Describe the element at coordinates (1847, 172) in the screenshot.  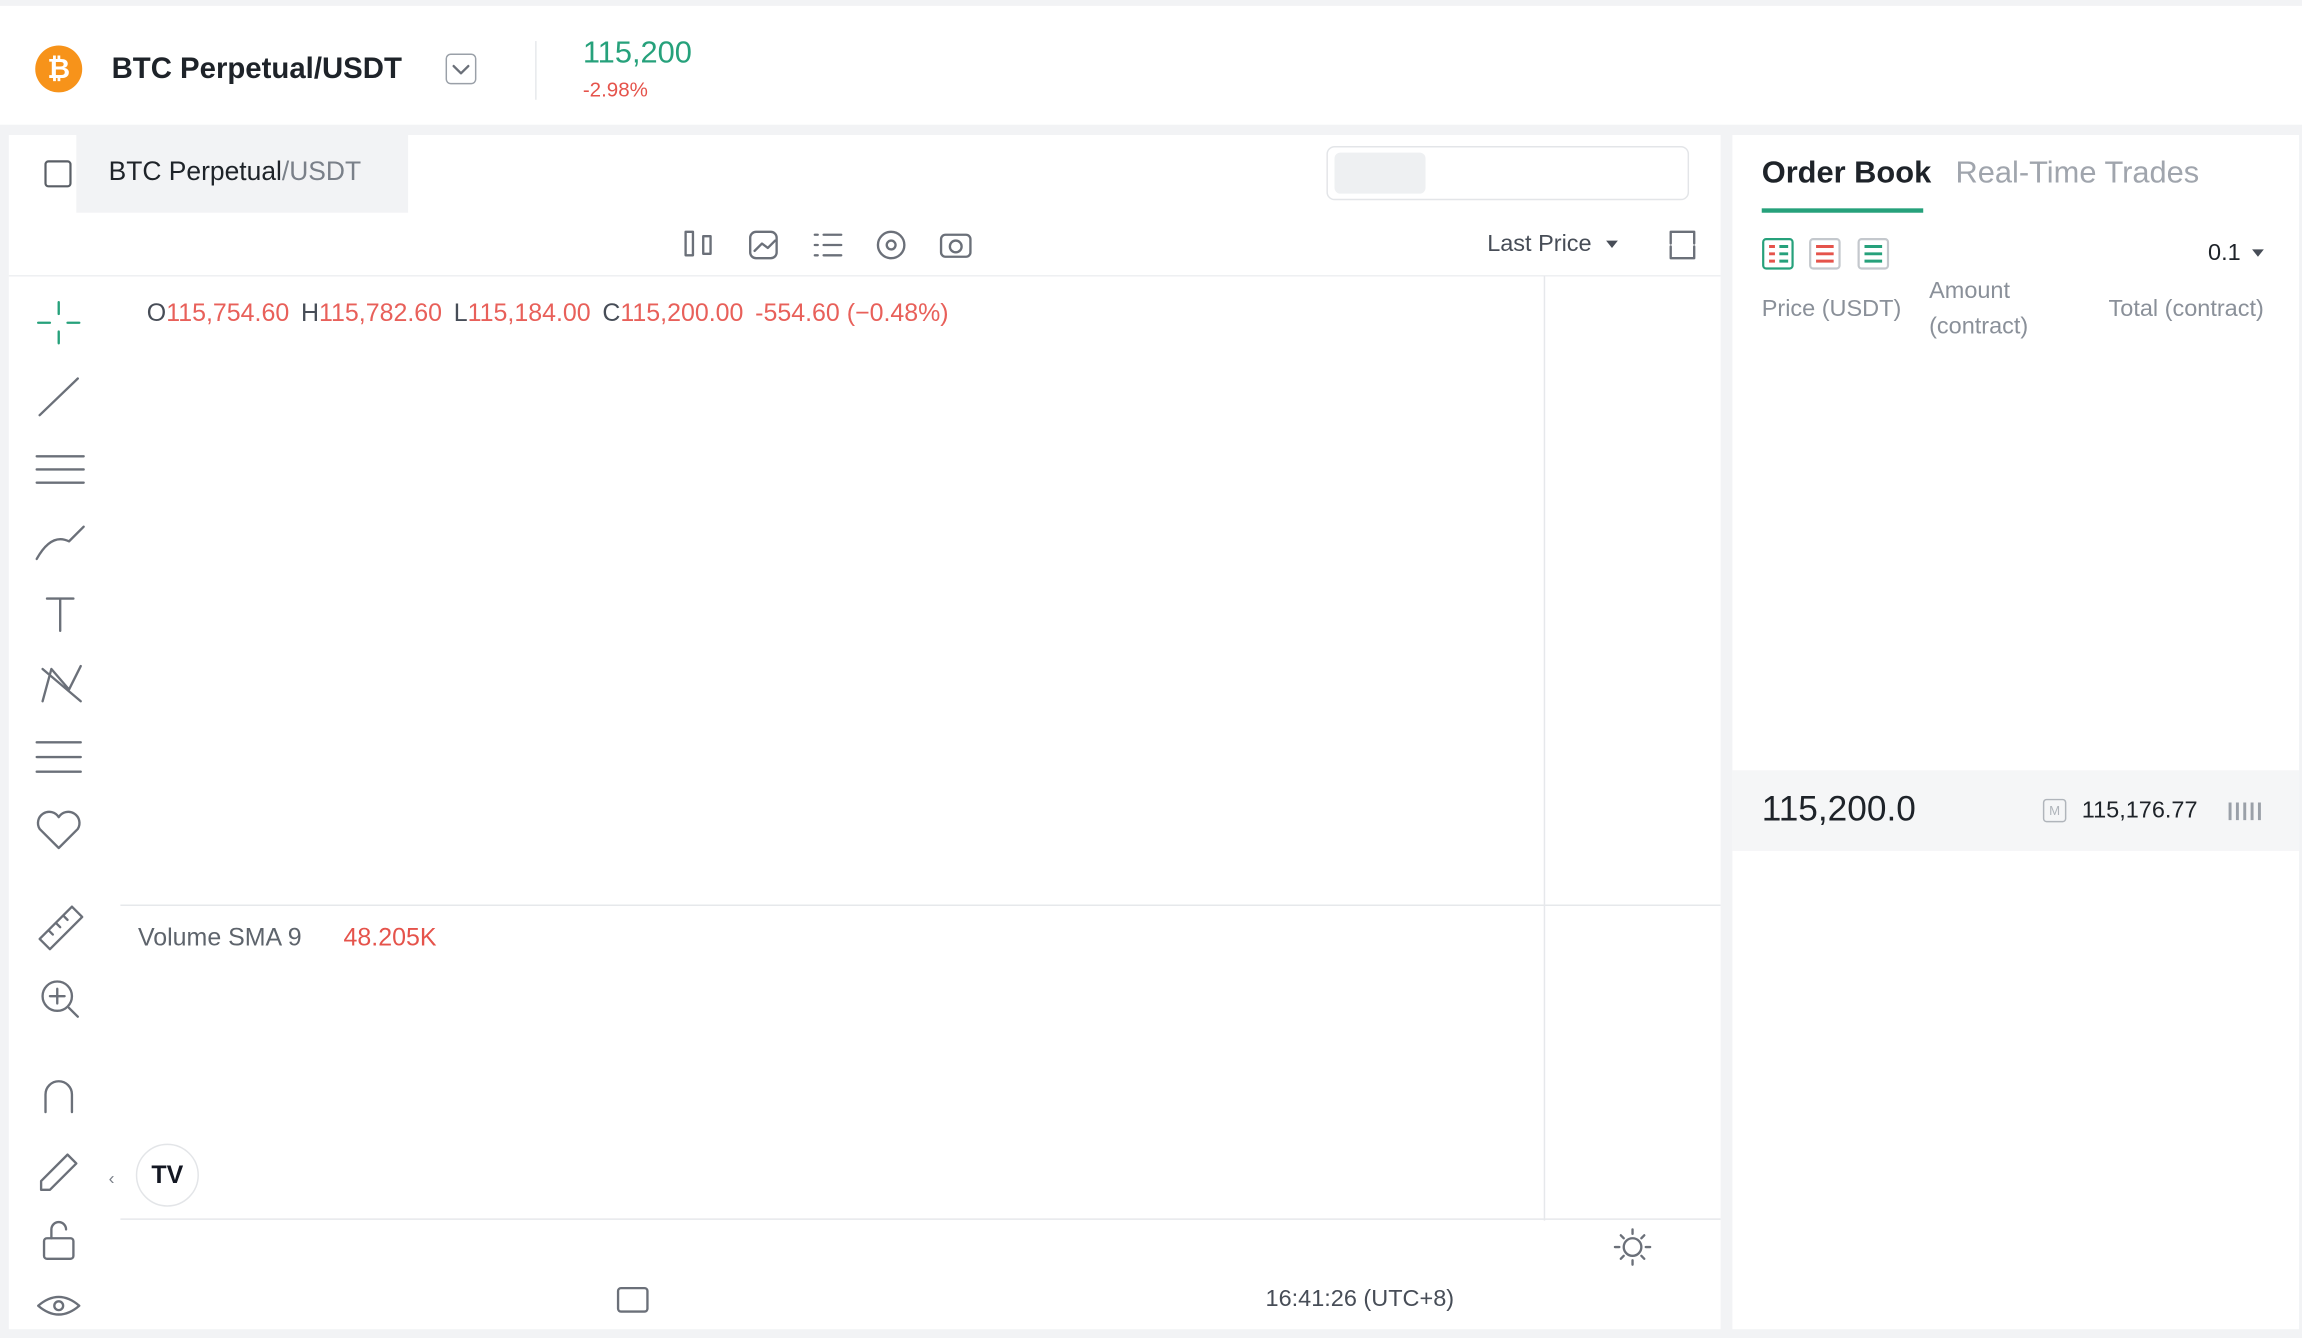
I see `order-book-tab: Order Book` at that location.